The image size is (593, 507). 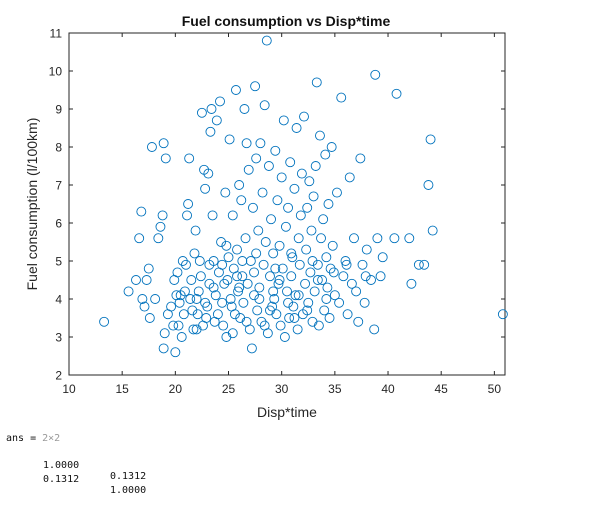 I want to click on y-tick-label: 5, so click(x=58, y=262).